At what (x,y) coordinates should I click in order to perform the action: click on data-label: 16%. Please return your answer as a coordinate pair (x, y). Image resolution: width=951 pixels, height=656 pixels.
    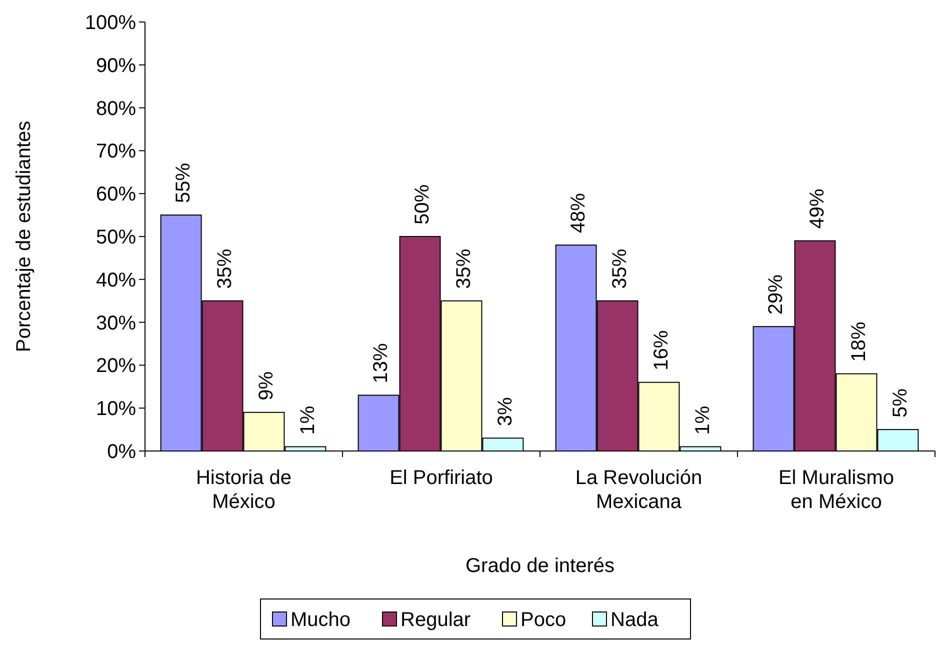
    Looking at the image, I should click on (661, 350).